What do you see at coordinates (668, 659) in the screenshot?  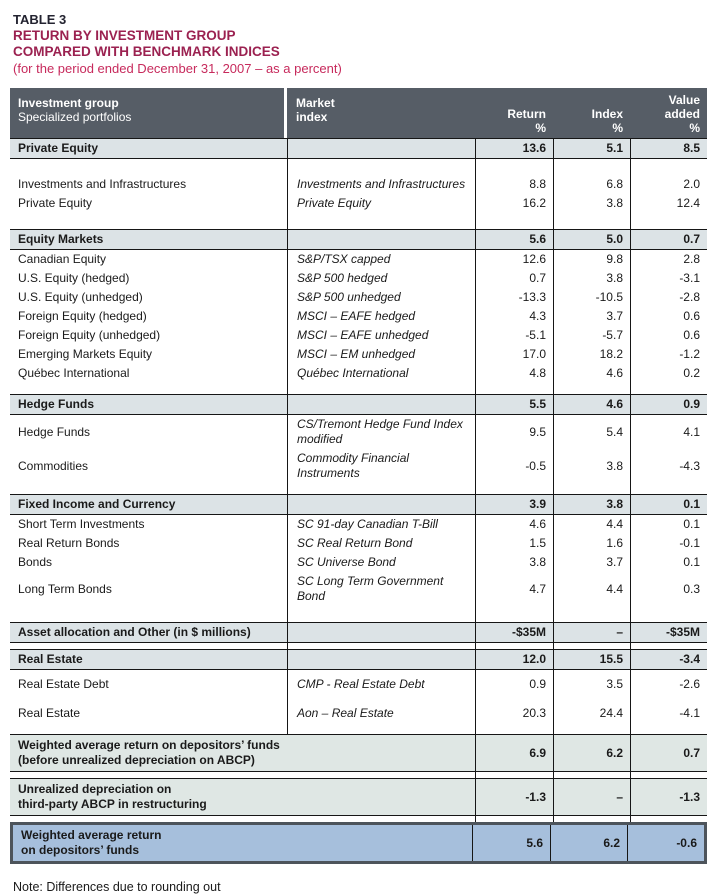 I see `value-added-cell: -3.4` at bounding box center [668, 659].